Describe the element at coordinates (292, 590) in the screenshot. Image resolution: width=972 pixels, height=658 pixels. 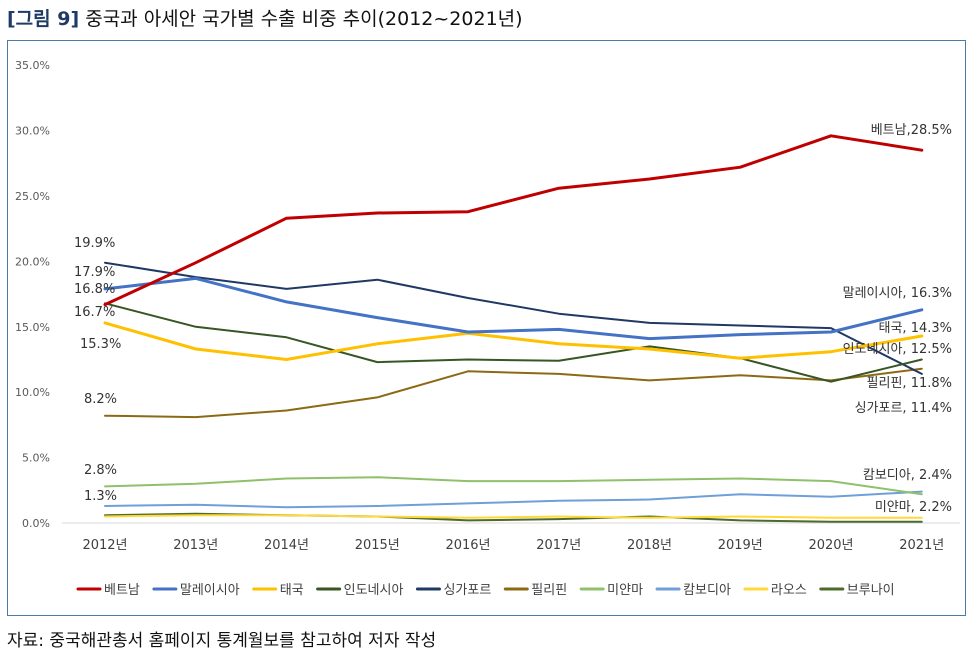
I see `legend-label: 태국` at that location.